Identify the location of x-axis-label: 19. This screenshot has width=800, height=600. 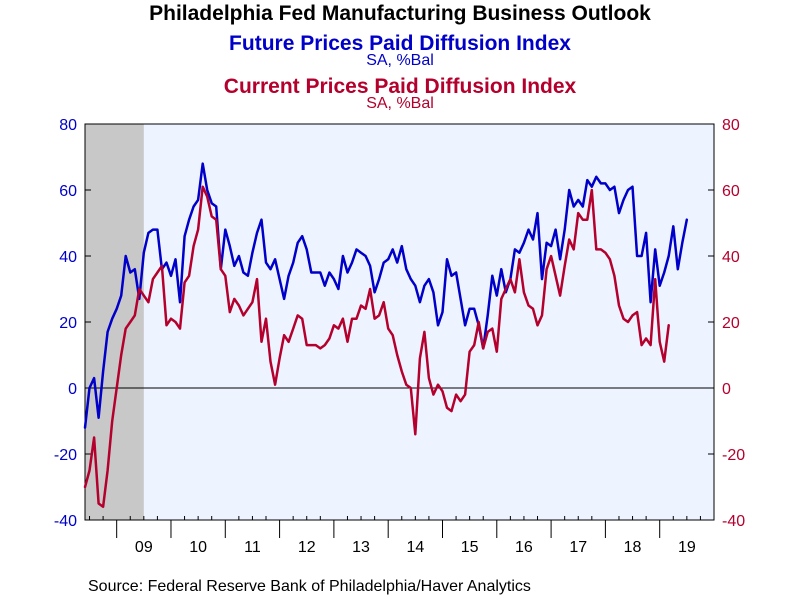
(687, 547).